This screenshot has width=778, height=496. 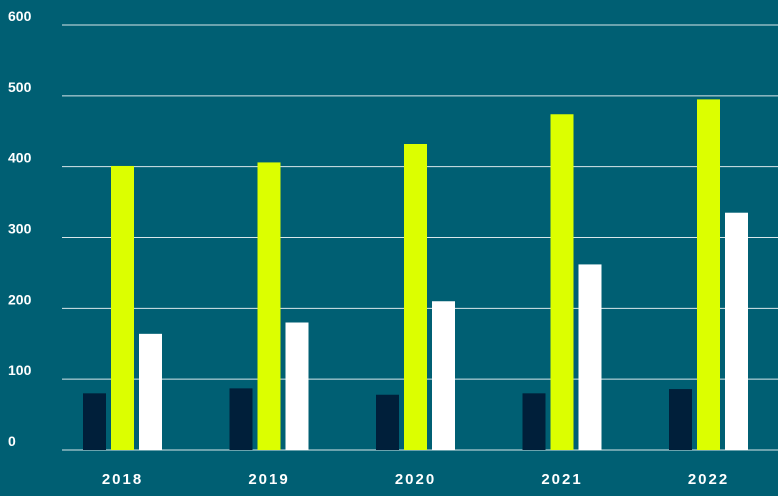 What do you see at coordinates (708, 479) in the screenshot?
I see `x-tick-label: 2022` at bounding box center [708, 479].